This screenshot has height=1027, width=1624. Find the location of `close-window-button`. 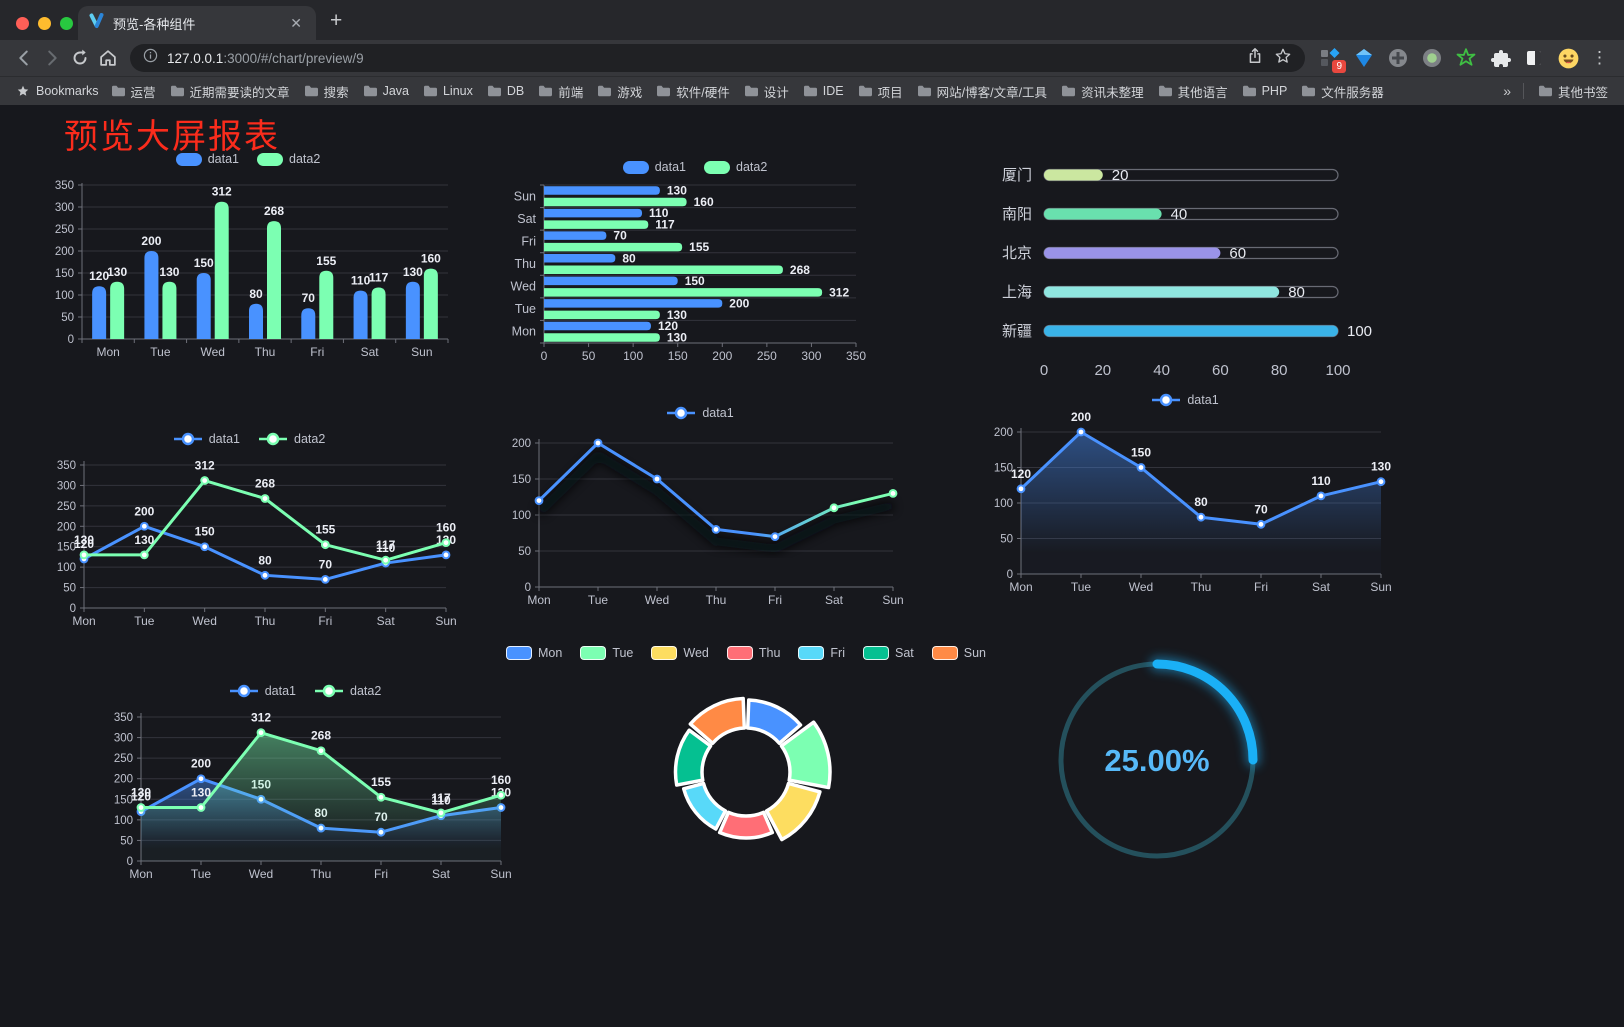

close-window-button is located at coordinates (22, 23).